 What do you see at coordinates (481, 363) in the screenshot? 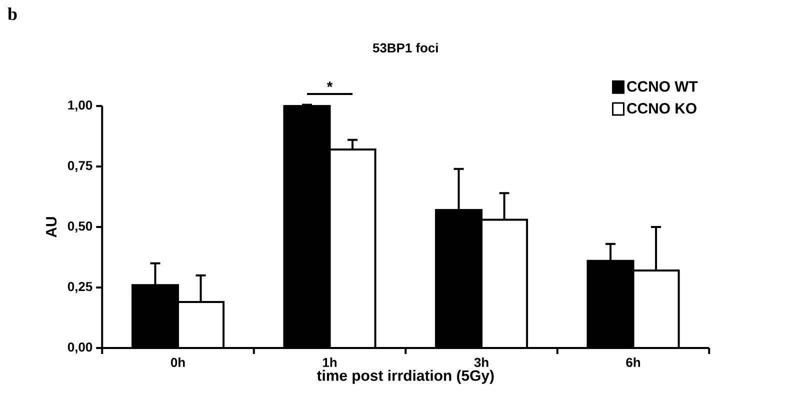
I see `x-tick-label: 3h` at bounding box center [481, 363].